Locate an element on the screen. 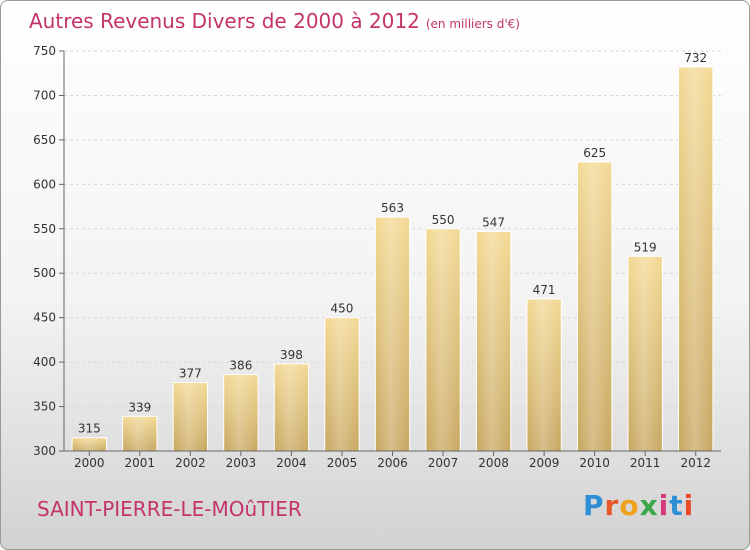 The image size is (750, 550). bar-value-label: 519 is located at coordinates (645, 247).